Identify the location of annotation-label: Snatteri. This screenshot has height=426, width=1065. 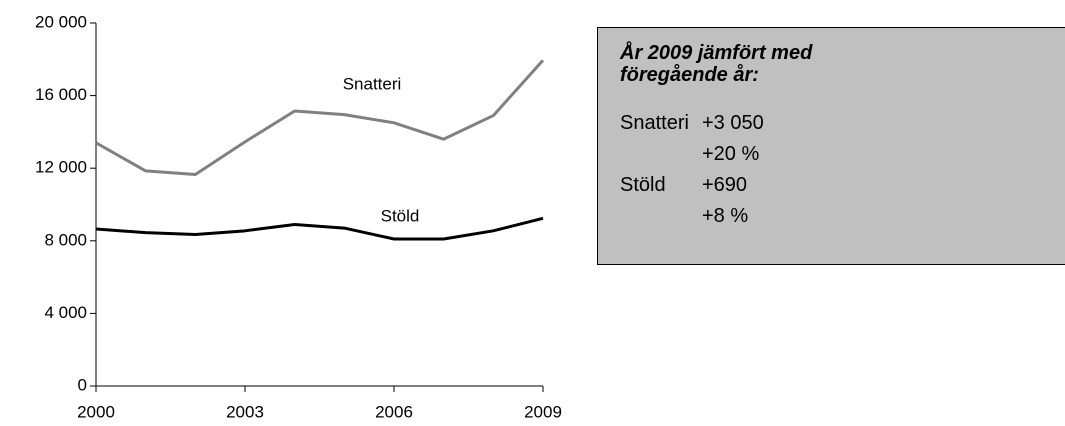
(654, 123).